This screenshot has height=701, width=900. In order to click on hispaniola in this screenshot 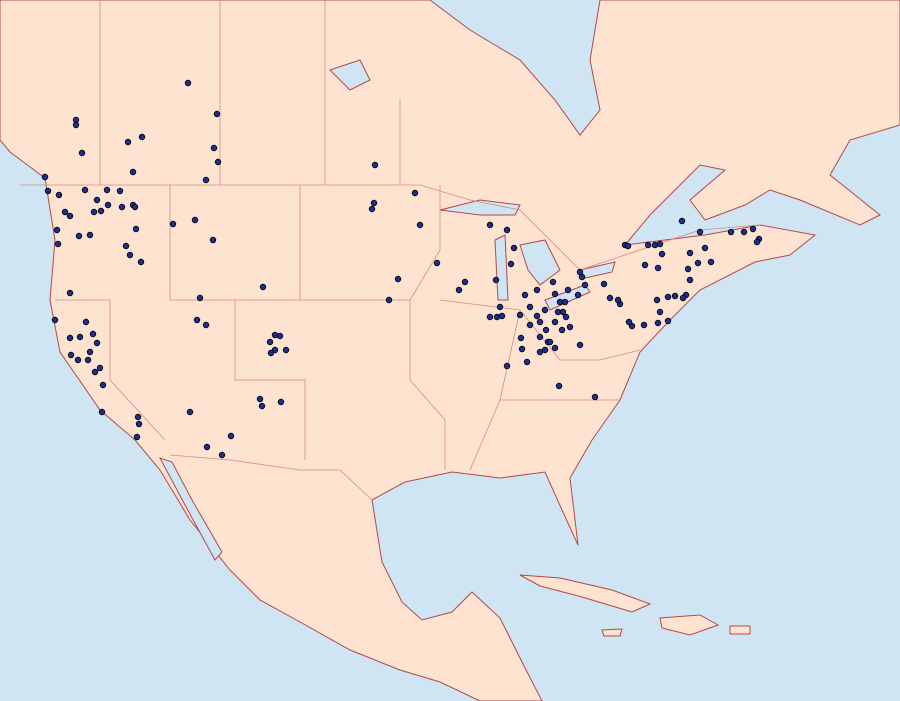, I will do `click(689, 625)`.